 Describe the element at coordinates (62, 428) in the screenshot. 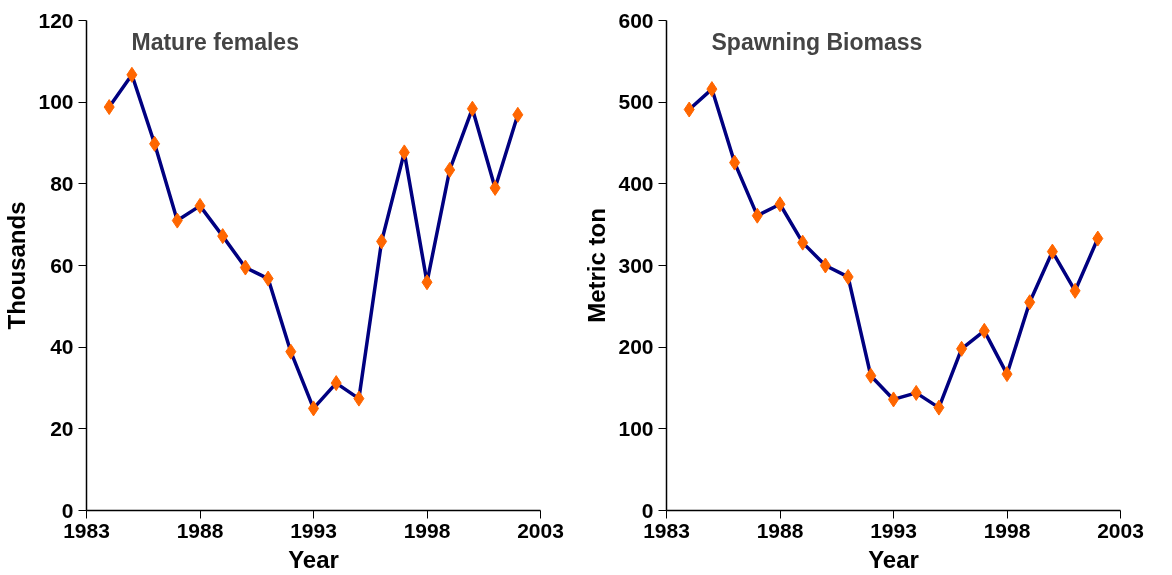

I see `y-tick-label: 20` at that location.